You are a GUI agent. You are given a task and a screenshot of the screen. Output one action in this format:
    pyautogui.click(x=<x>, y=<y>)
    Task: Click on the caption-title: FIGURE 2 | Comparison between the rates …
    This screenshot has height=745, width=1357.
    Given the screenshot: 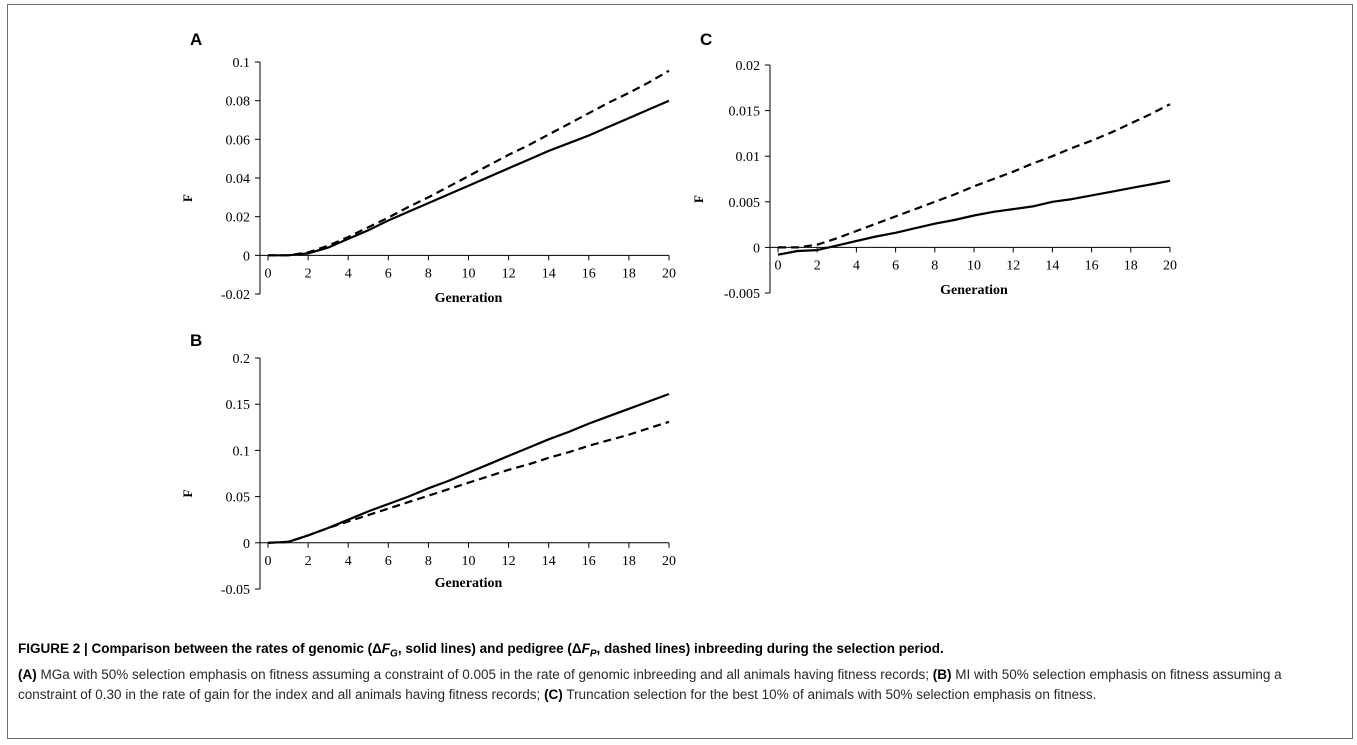 What is the action you would take?
    pyautogui.click(x=481, y=650)
    